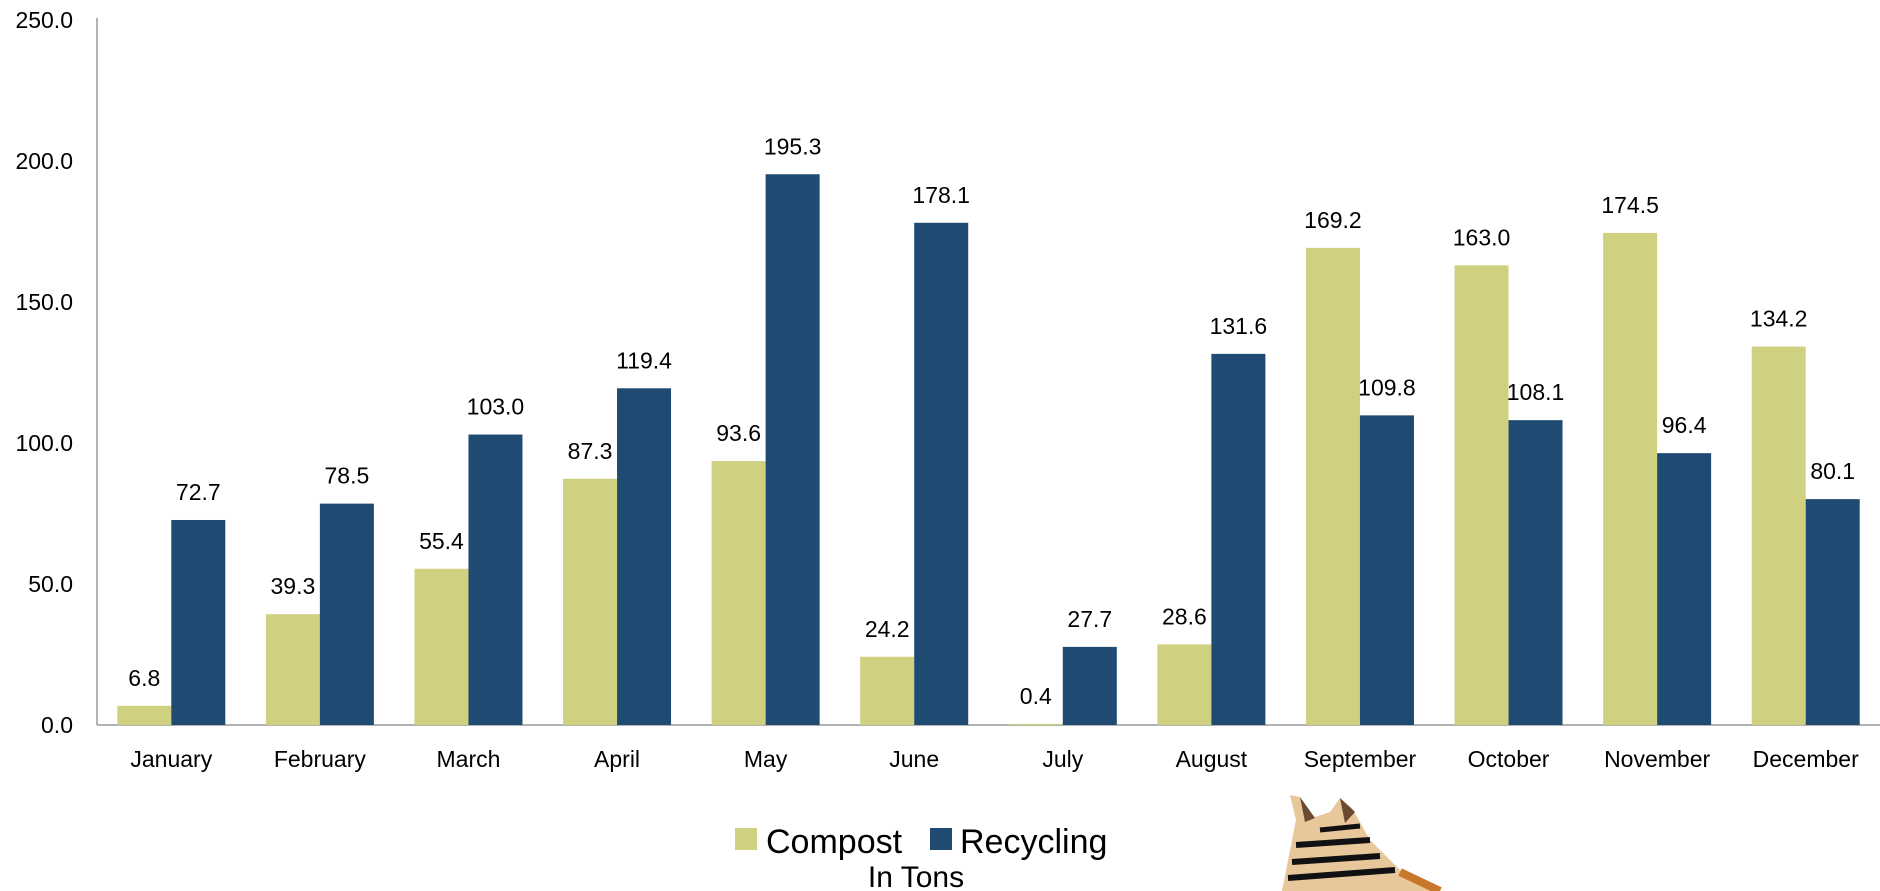 Image resolution: width=1880 pixels, height=891 pixels. I want to click on legend-swatch-recycling, so click(941, 839).